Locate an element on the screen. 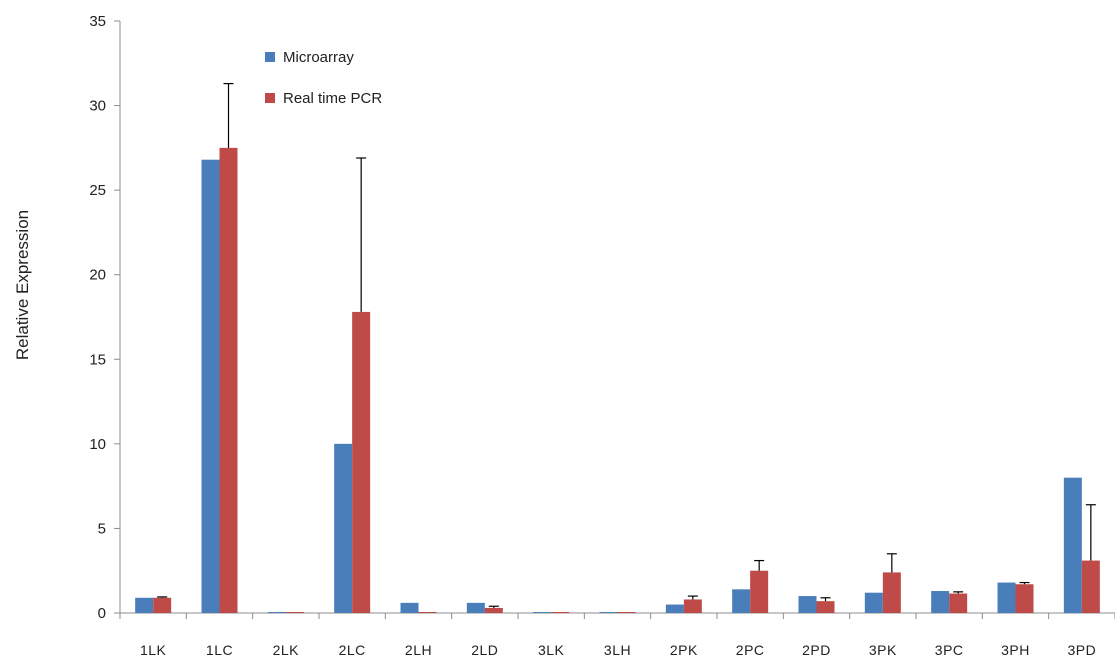  x-tick-label: 3LH is located at coordinates (617, 650).